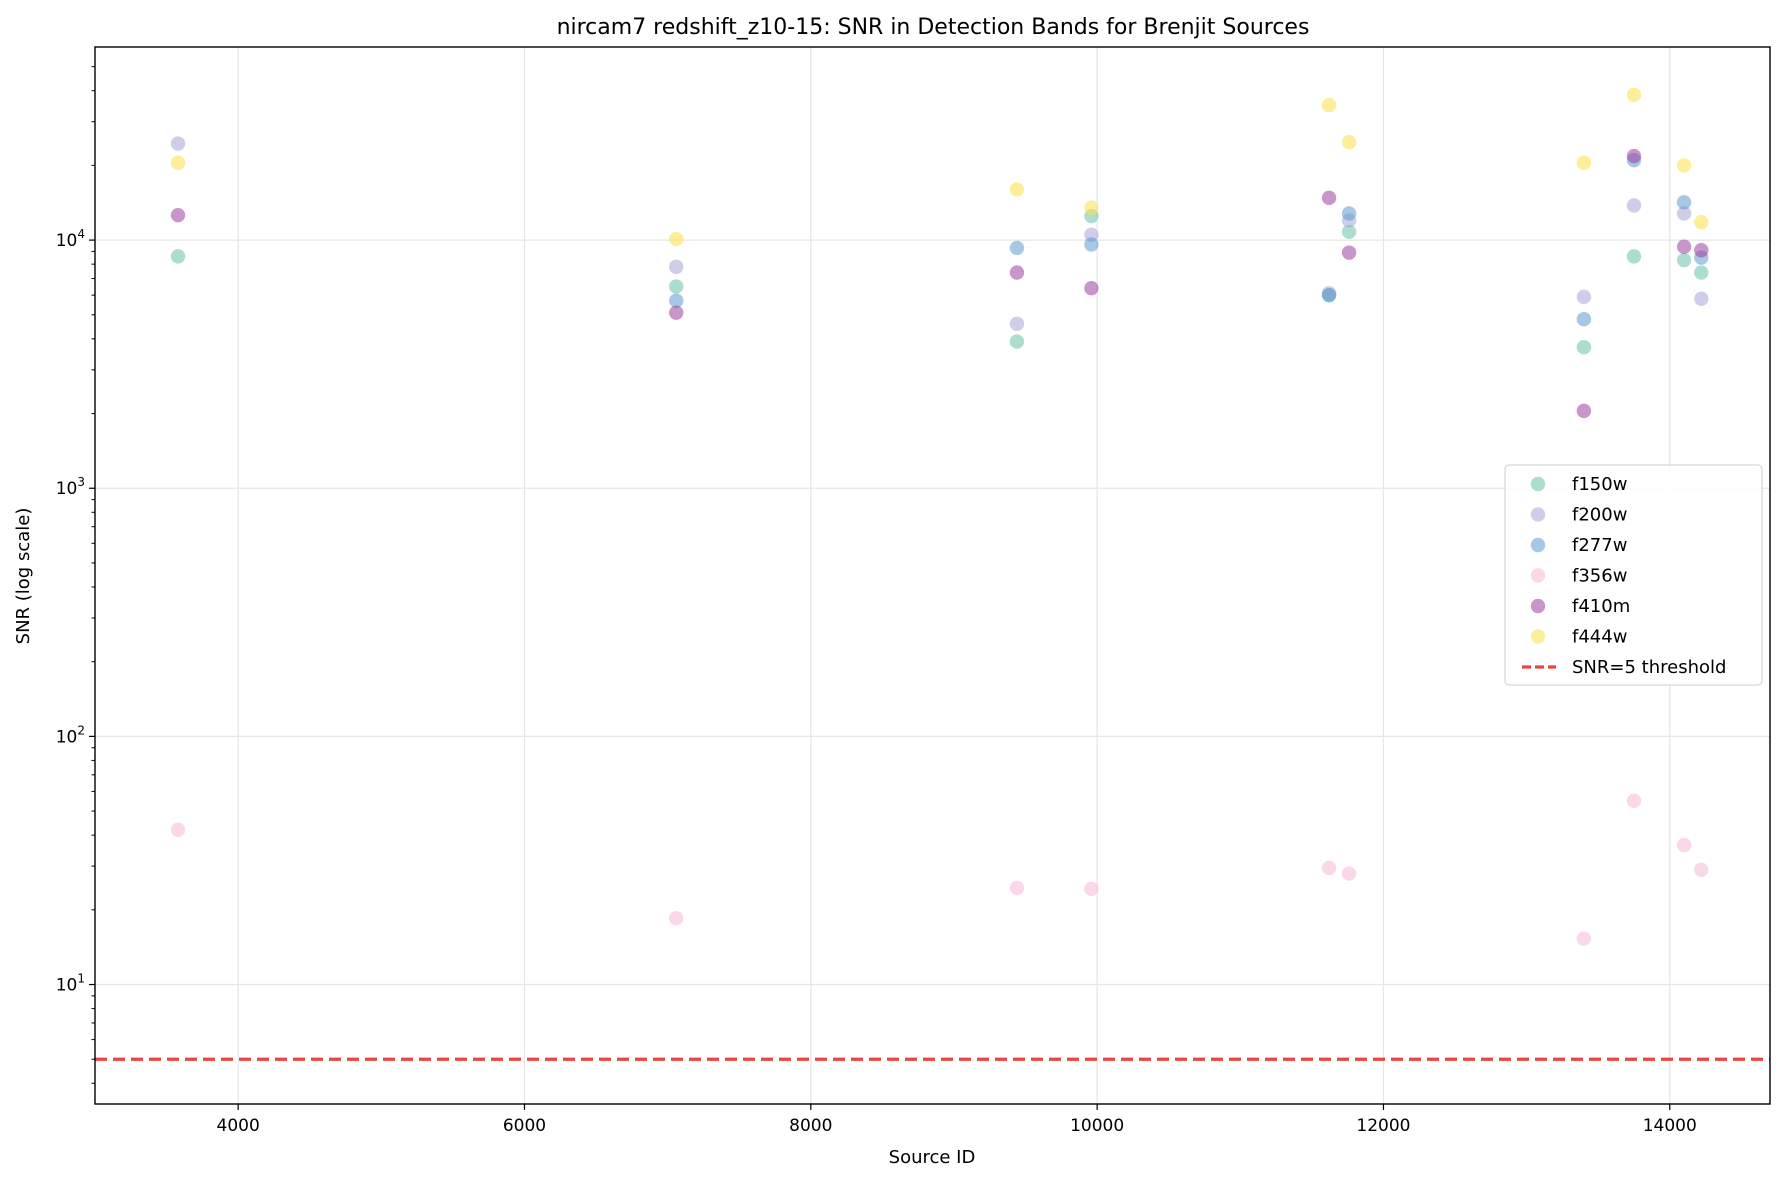 Image resolution: width=1783 pixels, height=1181 pixels. Describe the element at coordinates (75, 575) in the screenshot. I see `y-axis-ticks: 10¹ 10² 10³ 10⁴` at that location.